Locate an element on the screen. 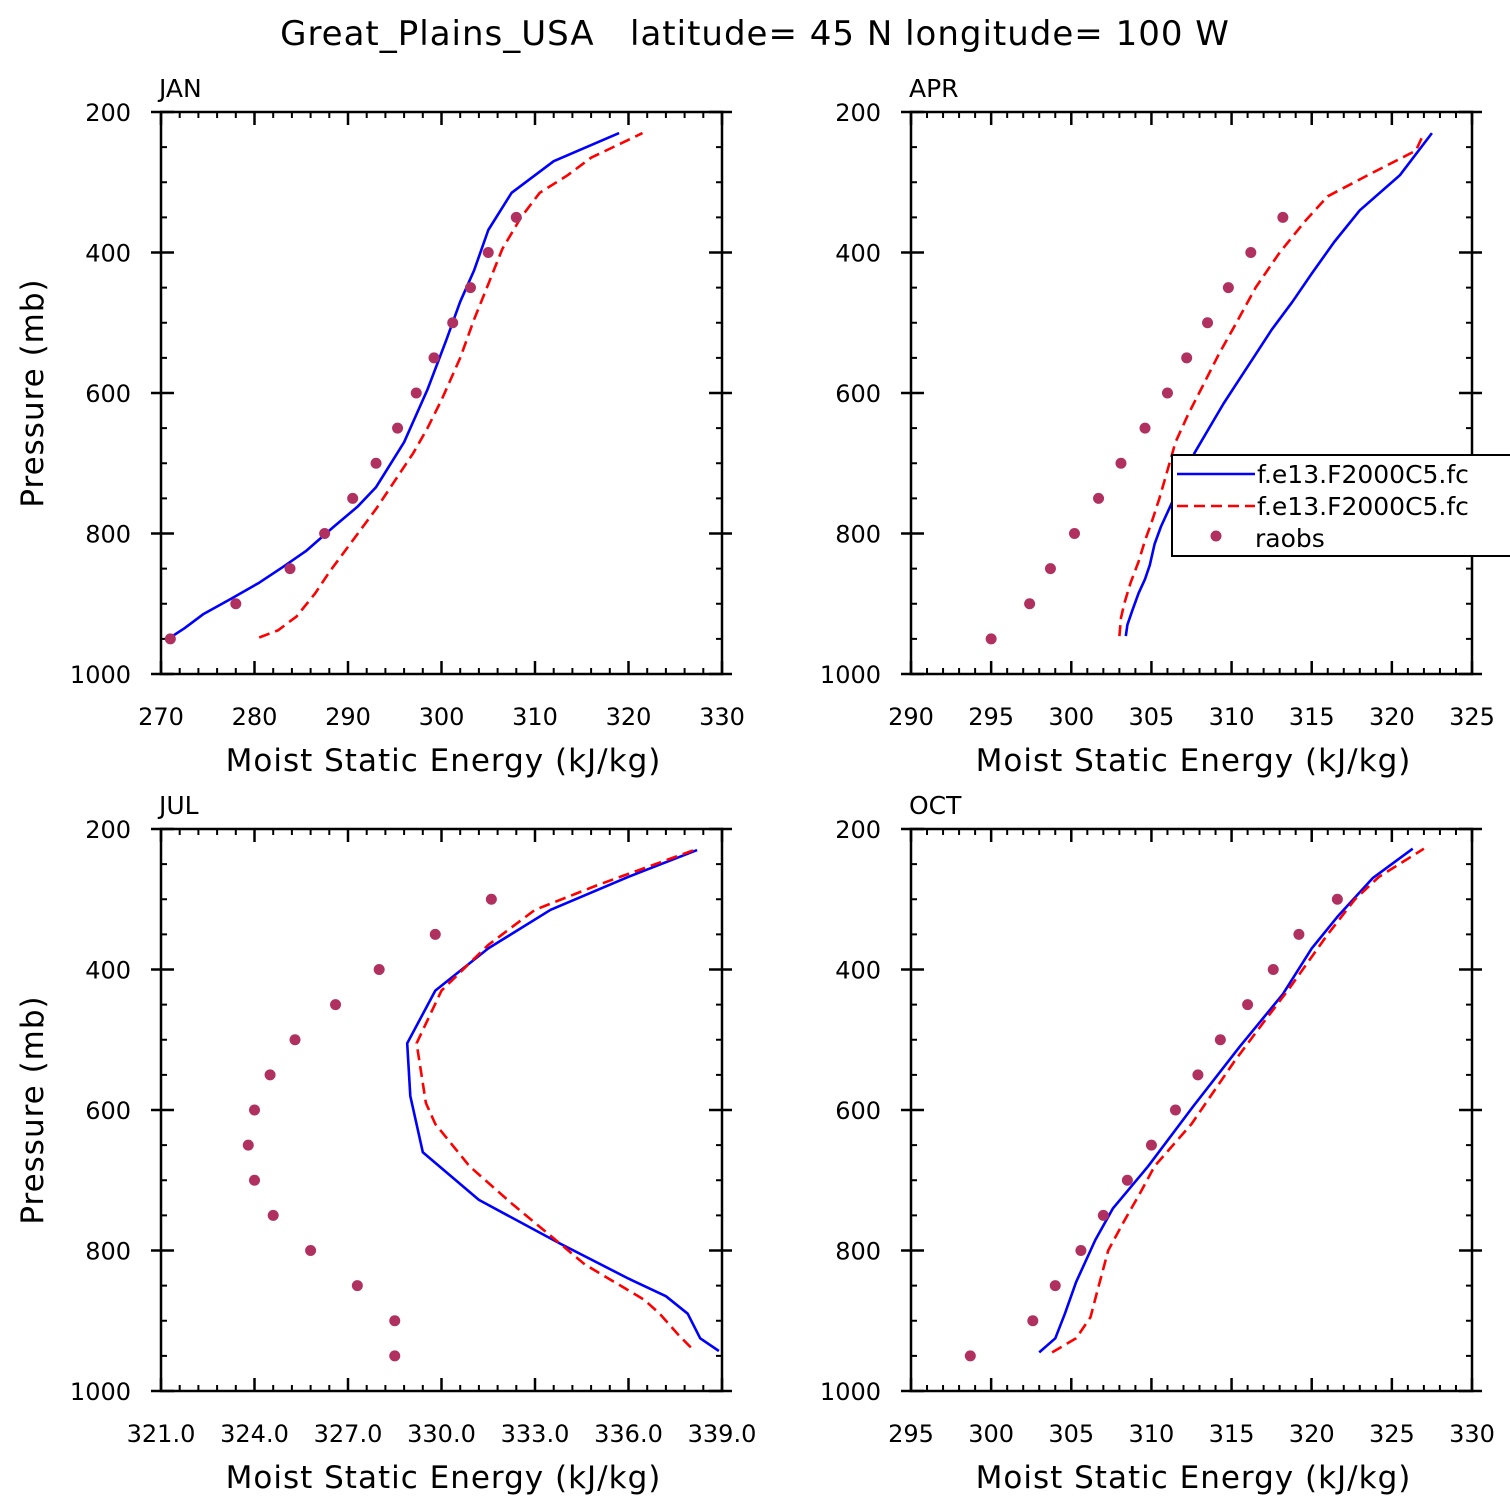 The width and height of the screenshot is (1510, 1510). x-tick-label: 330 is located at coordinates (722, 717).